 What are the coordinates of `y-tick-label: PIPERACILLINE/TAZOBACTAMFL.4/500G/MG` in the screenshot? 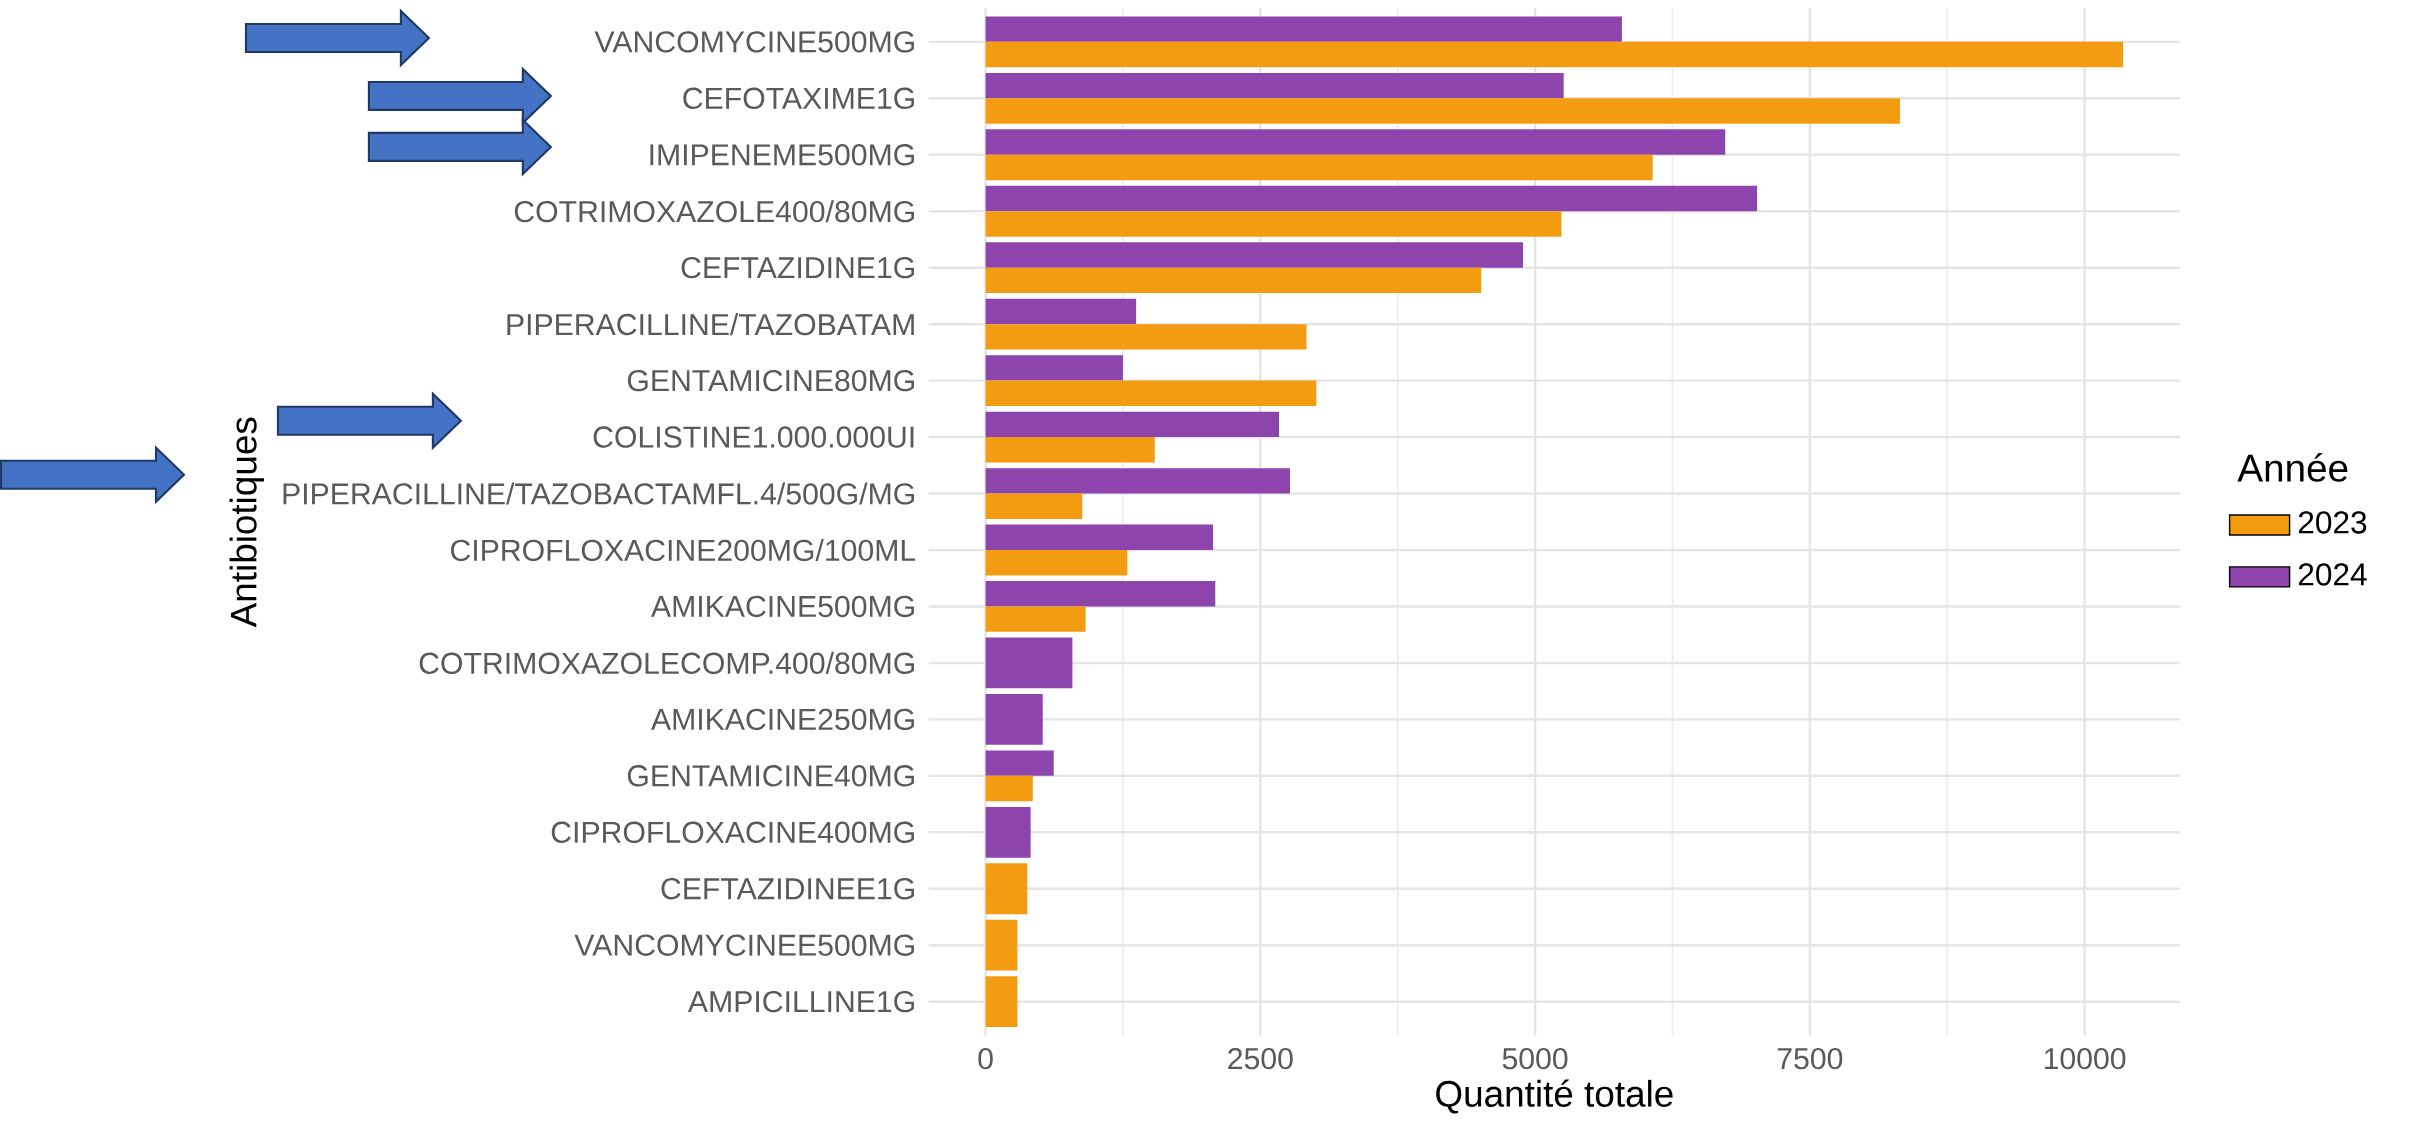 It's located at (598, 493).